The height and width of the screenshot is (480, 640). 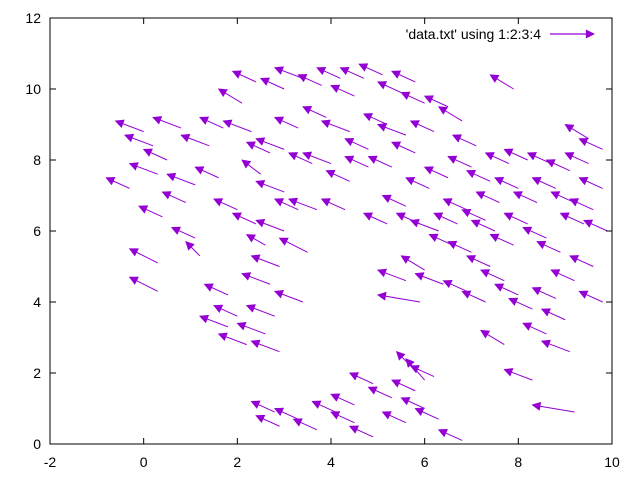 I want to click on y-tick-label: 12, so click(x=33, y=18).